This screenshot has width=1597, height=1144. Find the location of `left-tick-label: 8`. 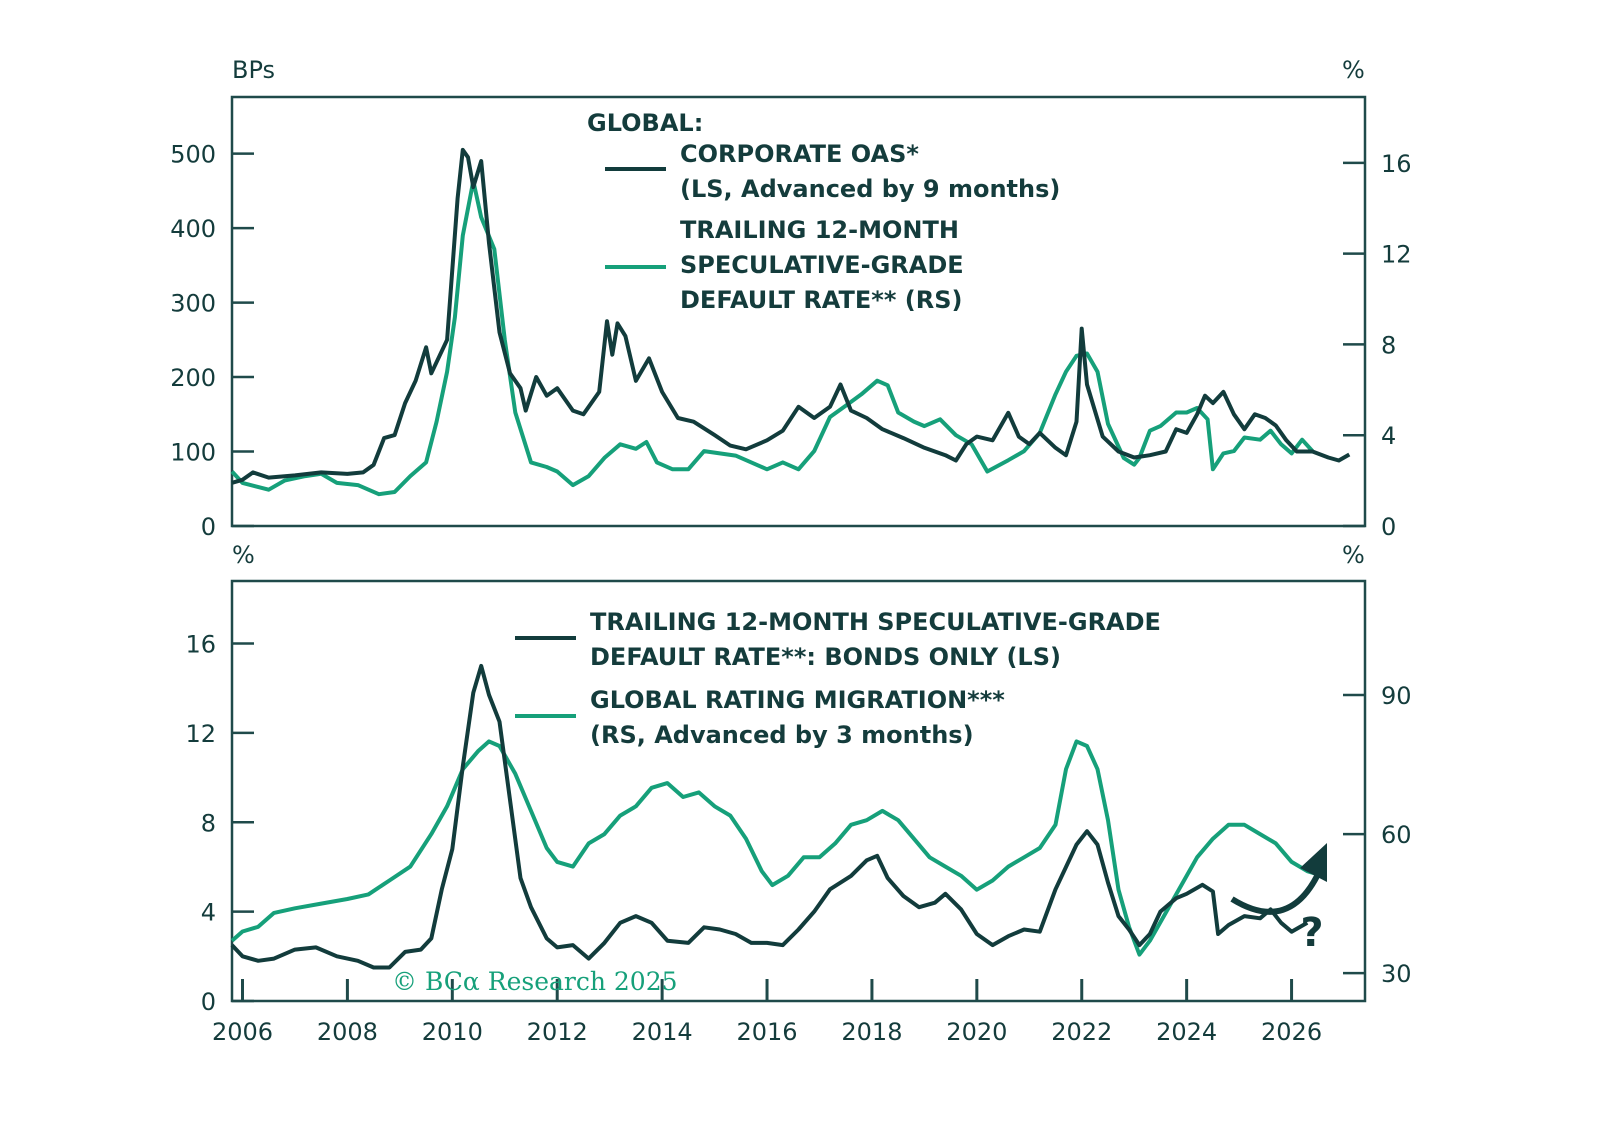

left-tick-label: 8 is located at coordinates (208, 823).